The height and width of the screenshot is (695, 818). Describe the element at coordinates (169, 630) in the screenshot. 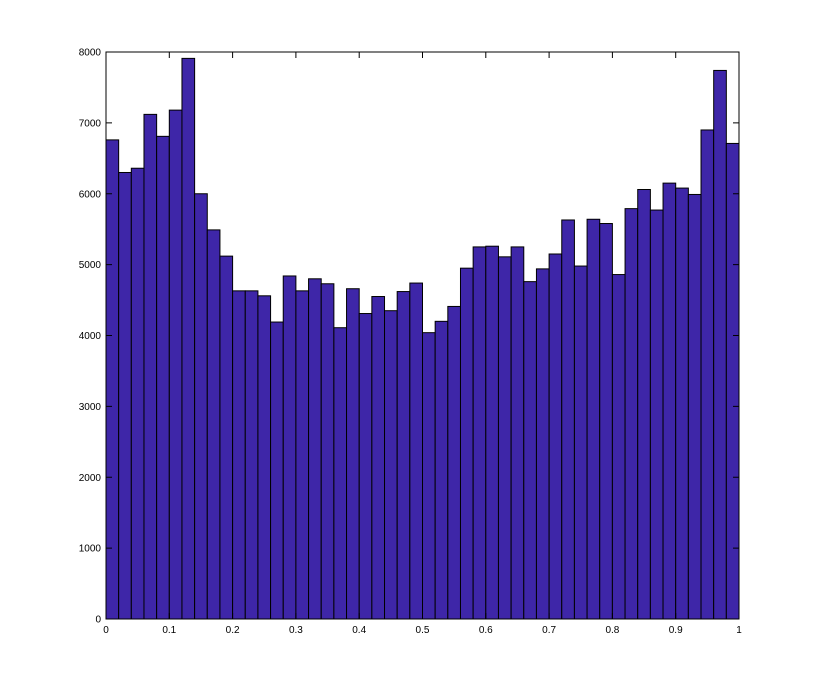

I see `x-tick-label: 0.1` at that location.